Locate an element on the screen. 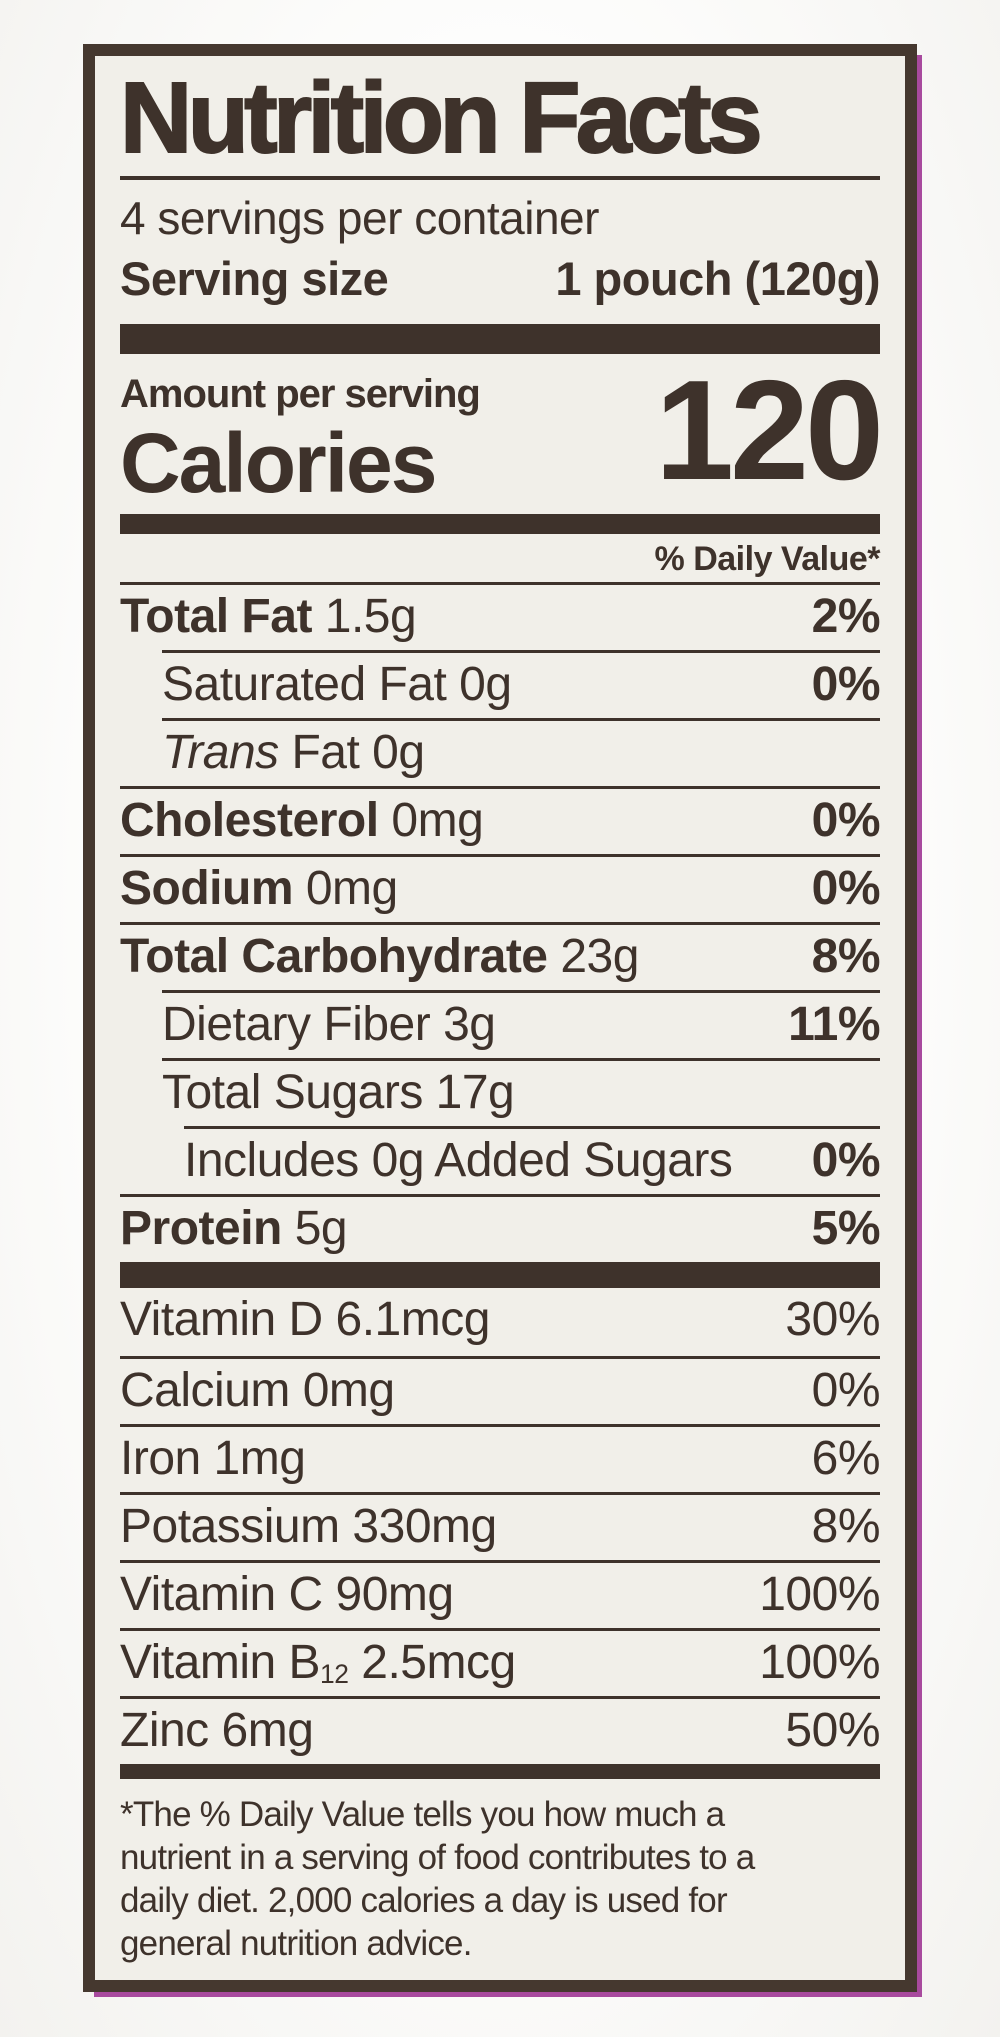  micronutrient-row-vitamin-b12: Vitamin B12 2.5mcg 100% is located at coordinates (500, 1662).